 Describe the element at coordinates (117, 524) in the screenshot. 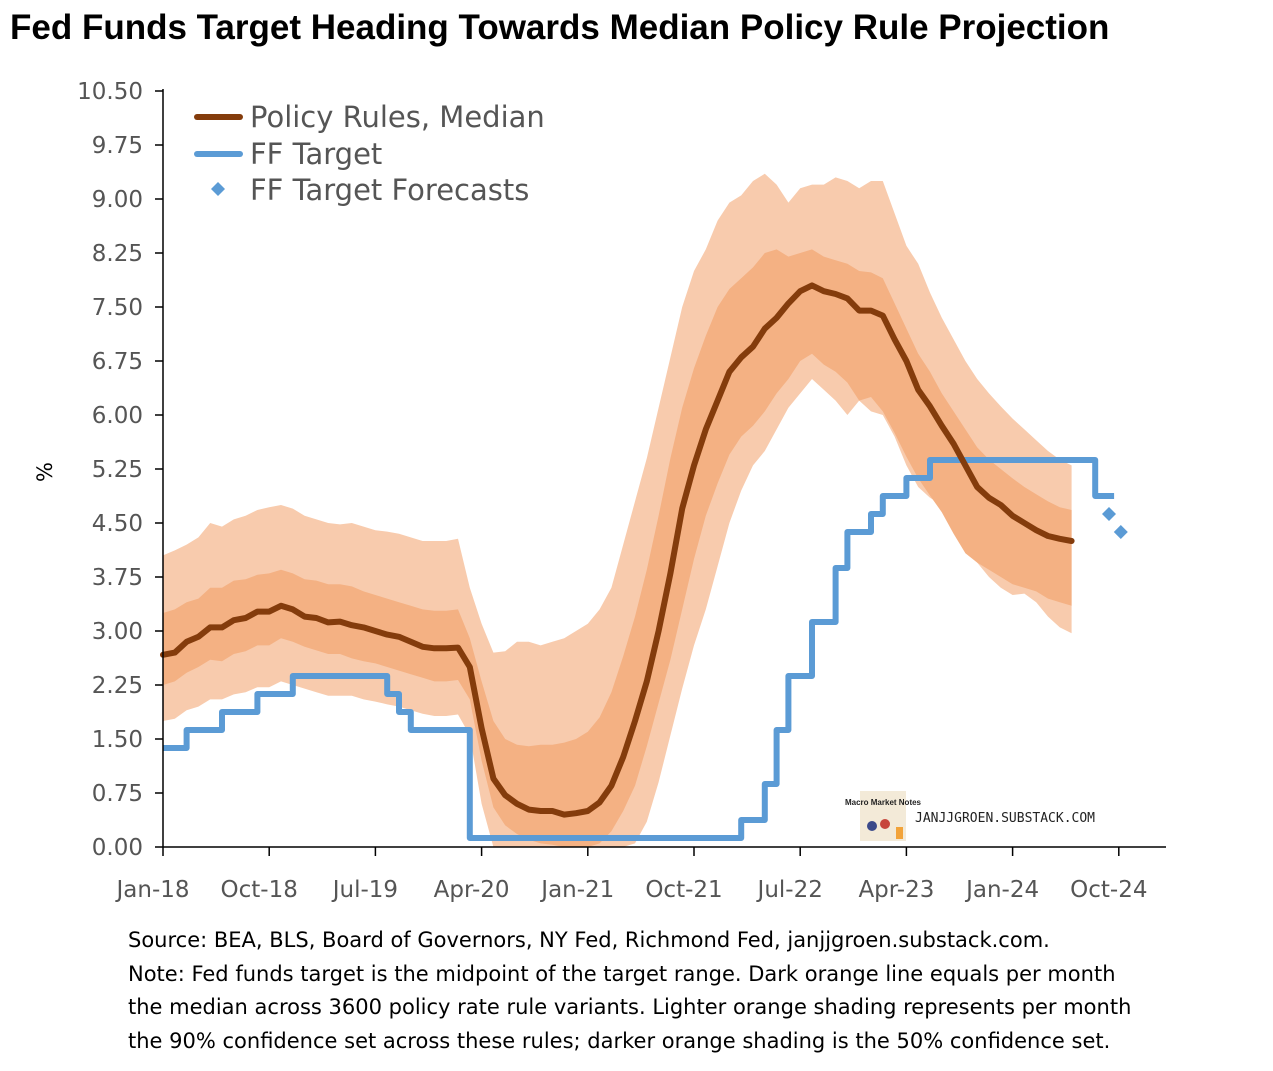

I see `y-tick-label: 4.50` at that location.